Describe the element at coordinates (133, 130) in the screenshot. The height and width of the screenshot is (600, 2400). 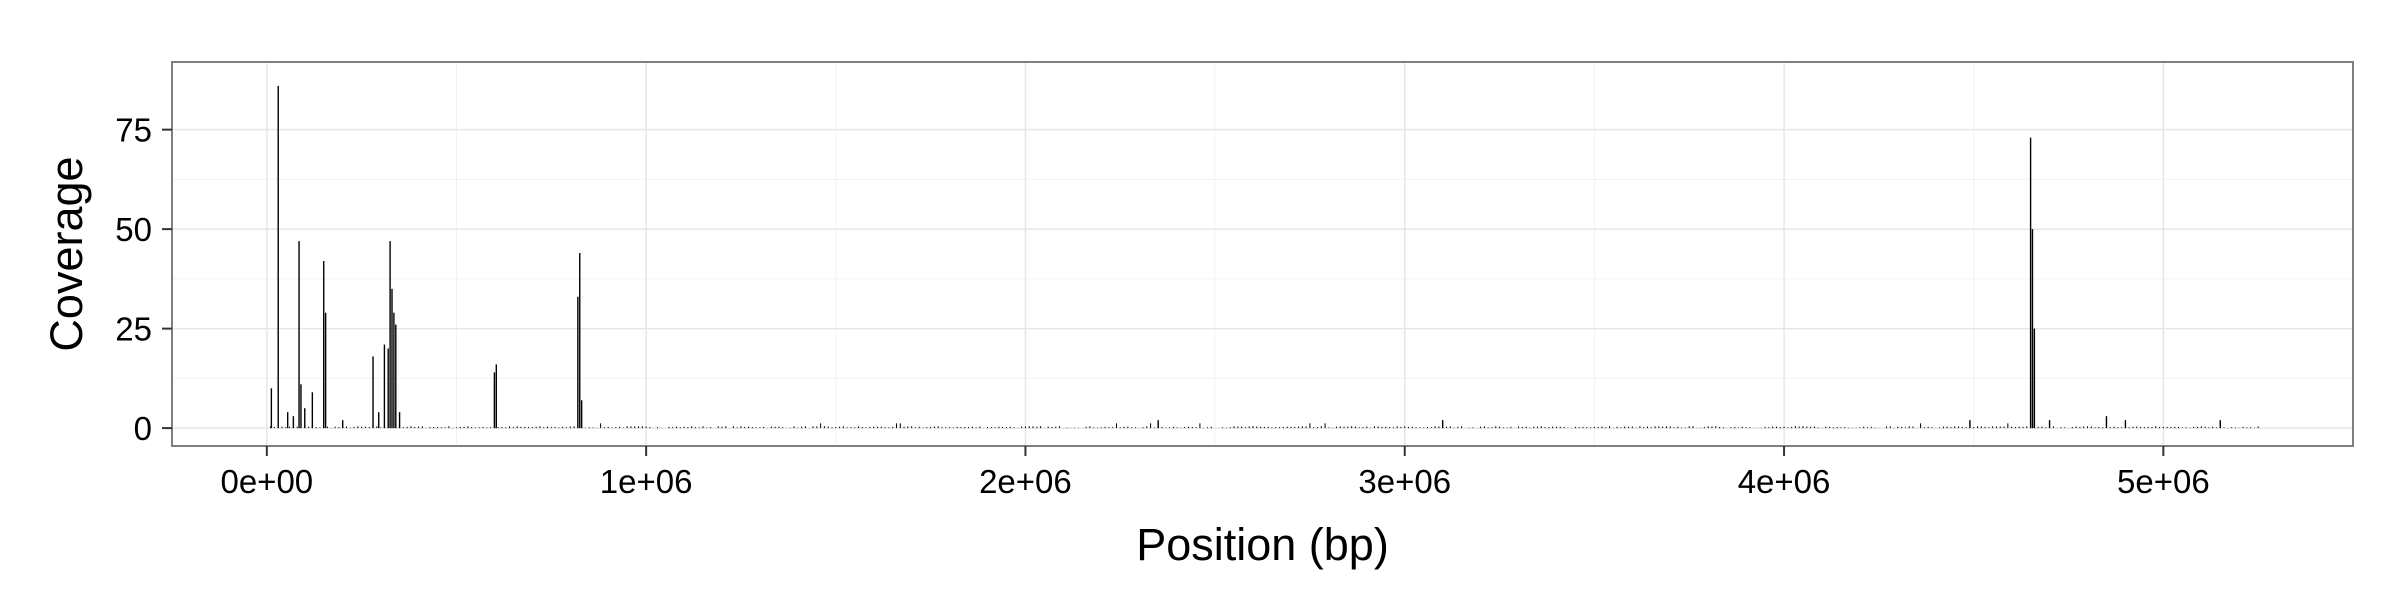
I see `y-tick-label: 75` at that location.